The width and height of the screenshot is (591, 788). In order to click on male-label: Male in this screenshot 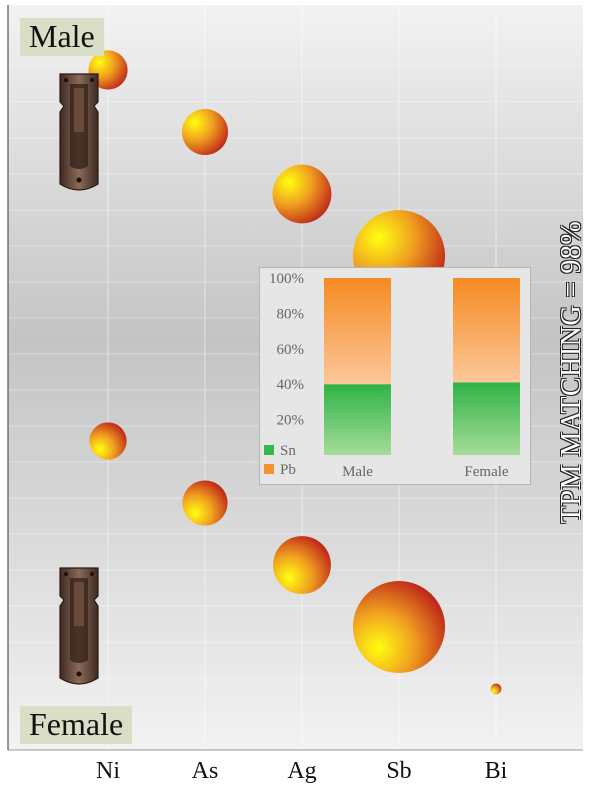, I will do `click(62, 37)`.